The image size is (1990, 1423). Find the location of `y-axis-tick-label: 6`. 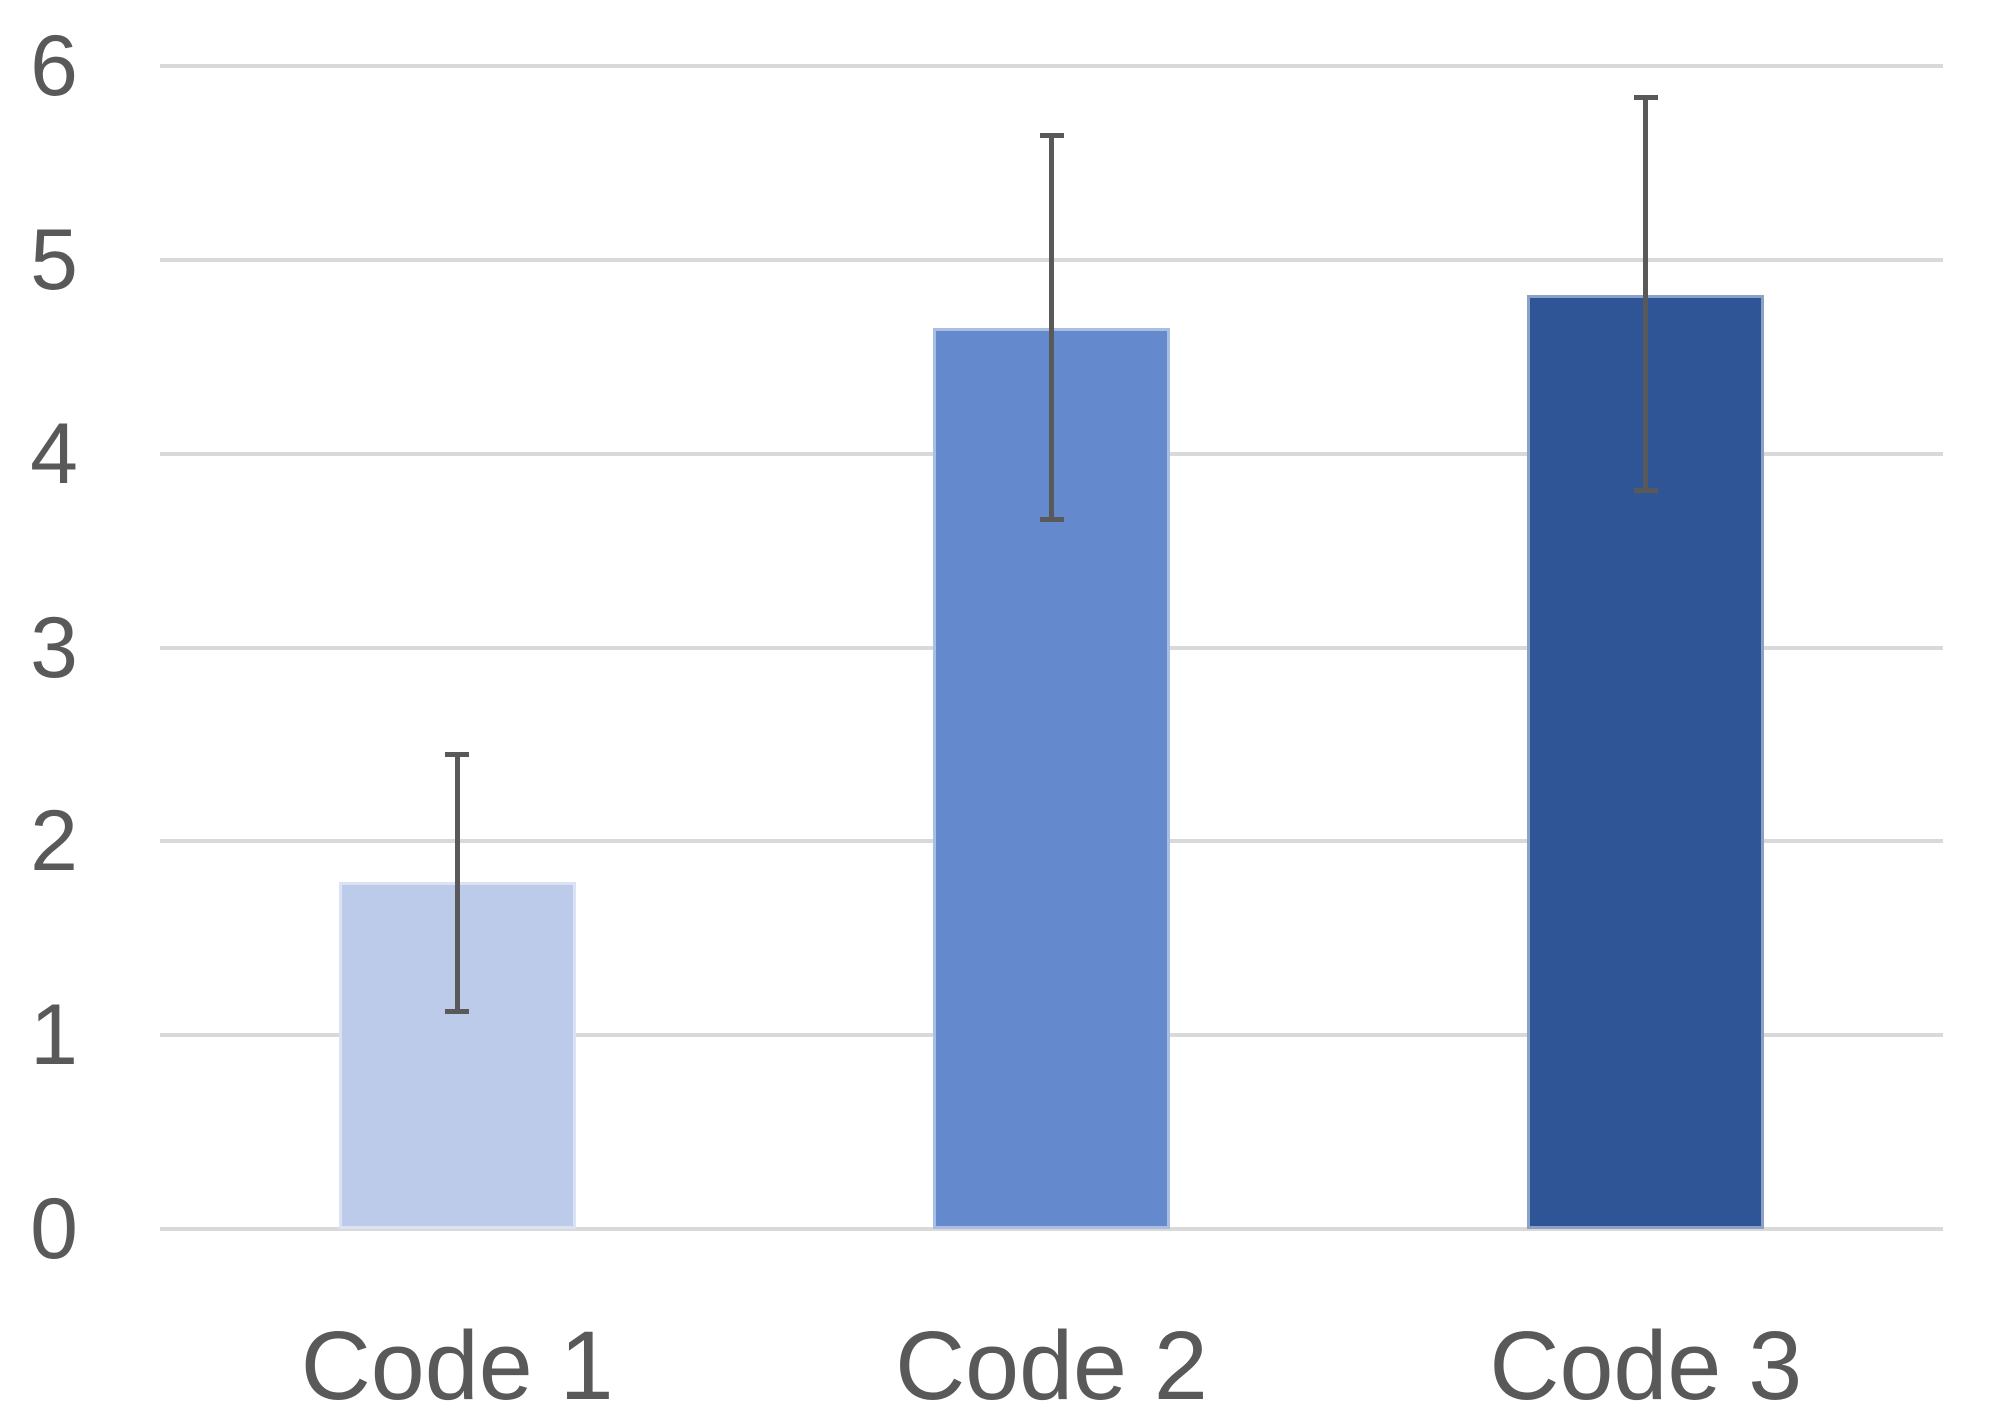

y-axis-tick-label: 6 is located at coordinates (54, 66).